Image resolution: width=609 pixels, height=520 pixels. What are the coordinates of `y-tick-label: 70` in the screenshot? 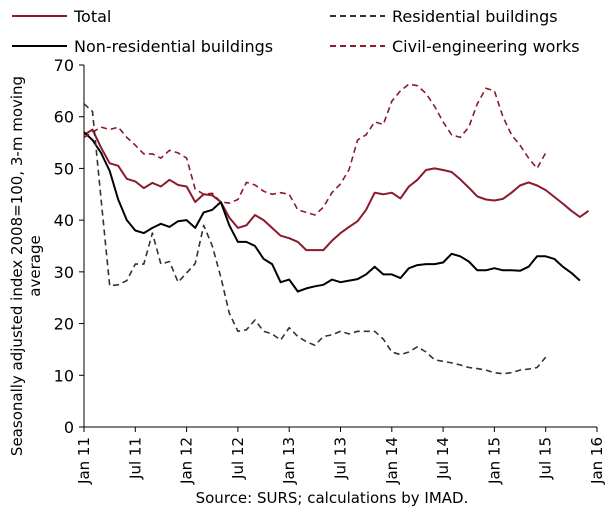 It's located at (64, 65).